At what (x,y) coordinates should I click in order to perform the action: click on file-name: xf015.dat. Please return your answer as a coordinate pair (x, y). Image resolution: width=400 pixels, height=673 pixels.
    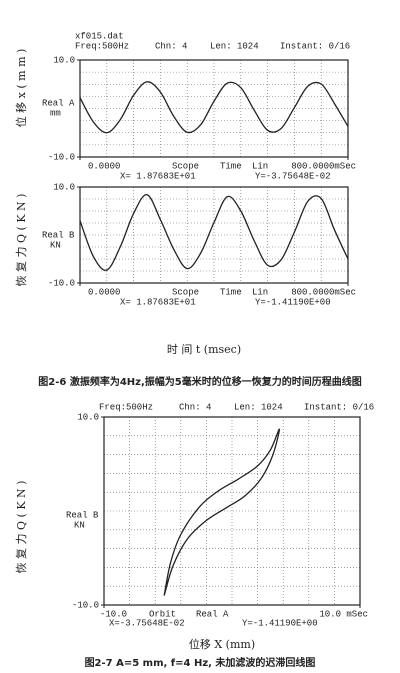
    Looking at the image, I should click on (99, 36).